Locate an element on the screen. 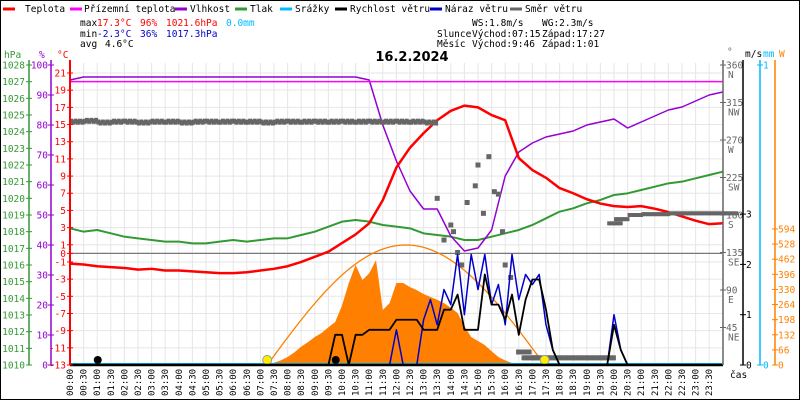 Image resolution: width=800 pixels, height=400 pixels. x-tick-label: 09:00 is located at coordinates (316, 382).